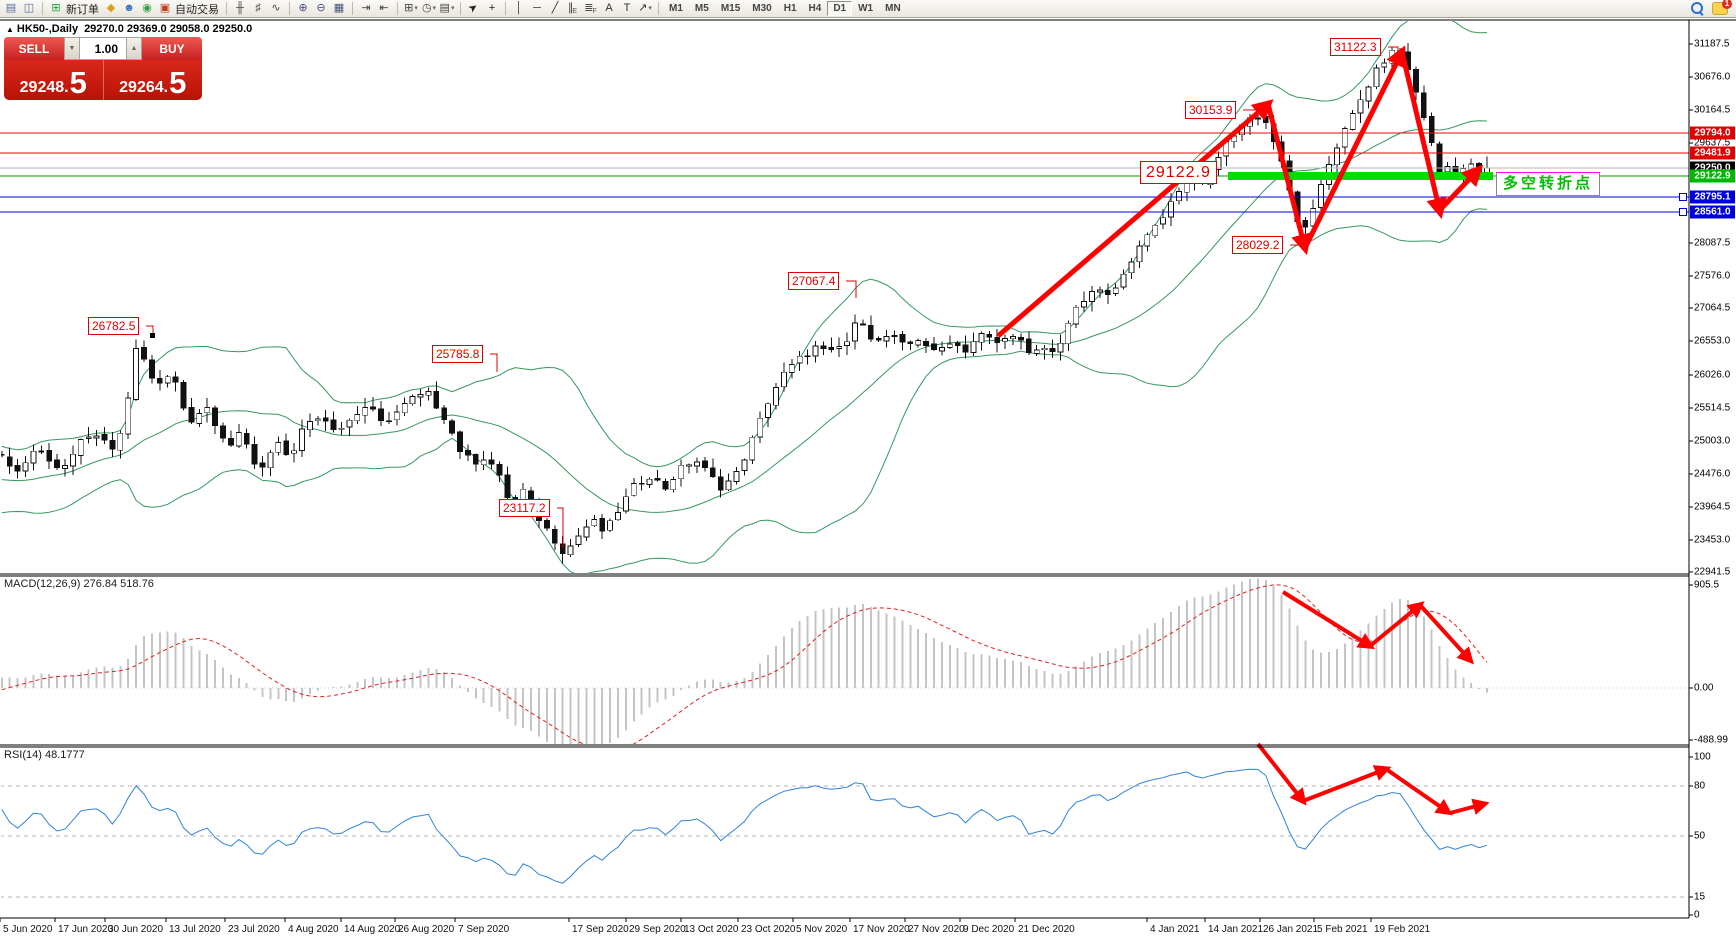 The height and width of the screenshot is (939, 1736). What do you see at coordinates (537, 8) in the screenshot?
I see `hline-icon: ─` at bounding box center [537, 8].